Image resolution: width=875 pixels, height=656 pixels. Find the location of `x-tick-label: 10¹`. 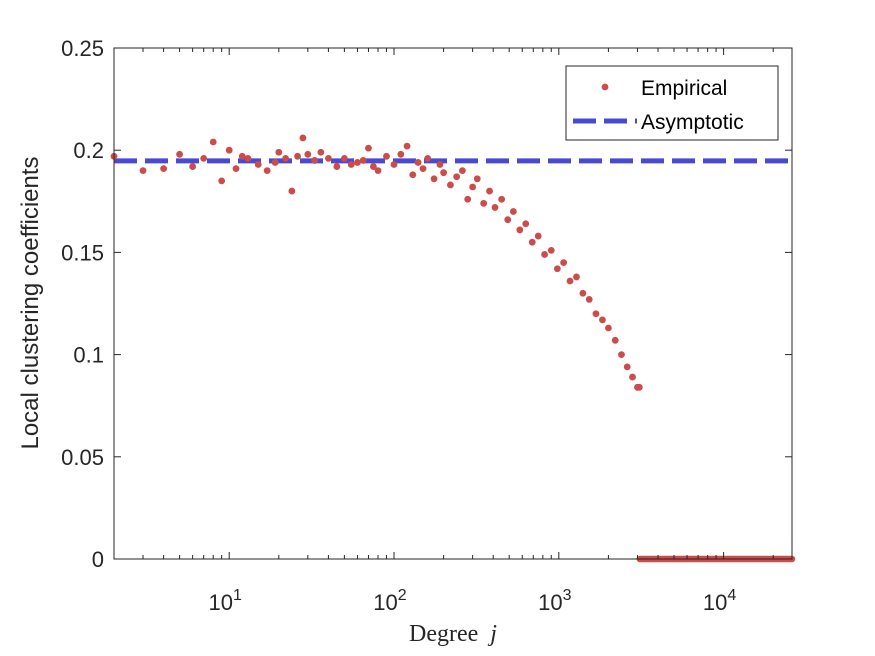

x-tick-label: 10¹ is located at coordinates (224, 601).